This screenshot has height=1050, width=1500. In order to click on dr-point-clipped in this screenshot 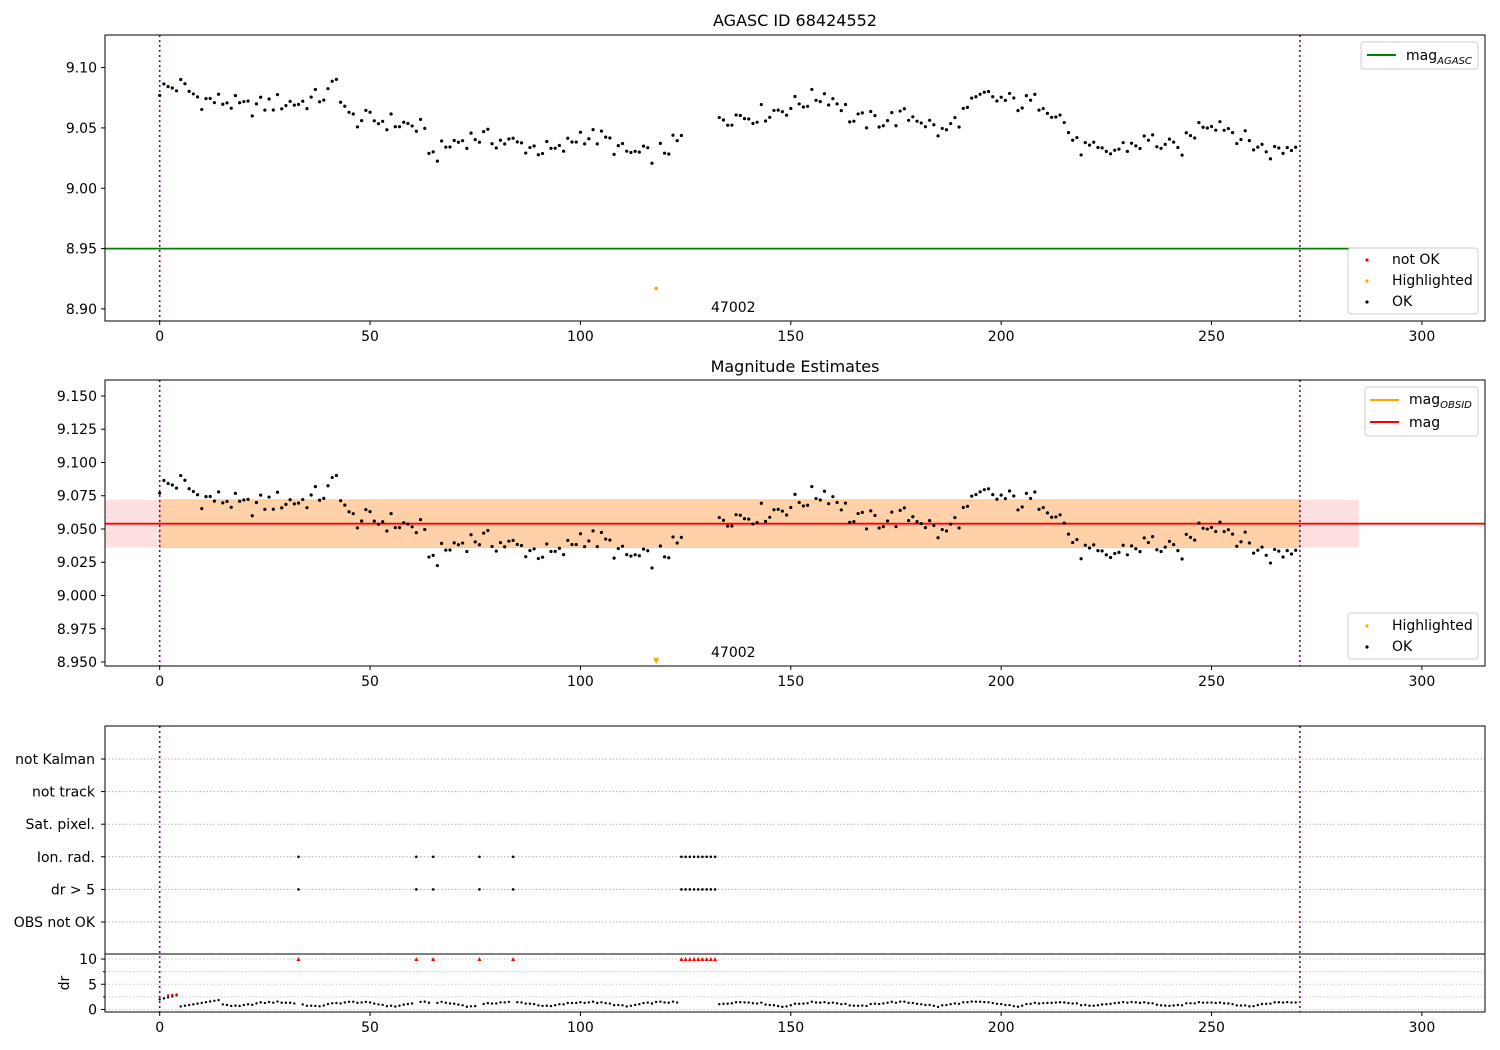, I will do `click(706, 959)`.